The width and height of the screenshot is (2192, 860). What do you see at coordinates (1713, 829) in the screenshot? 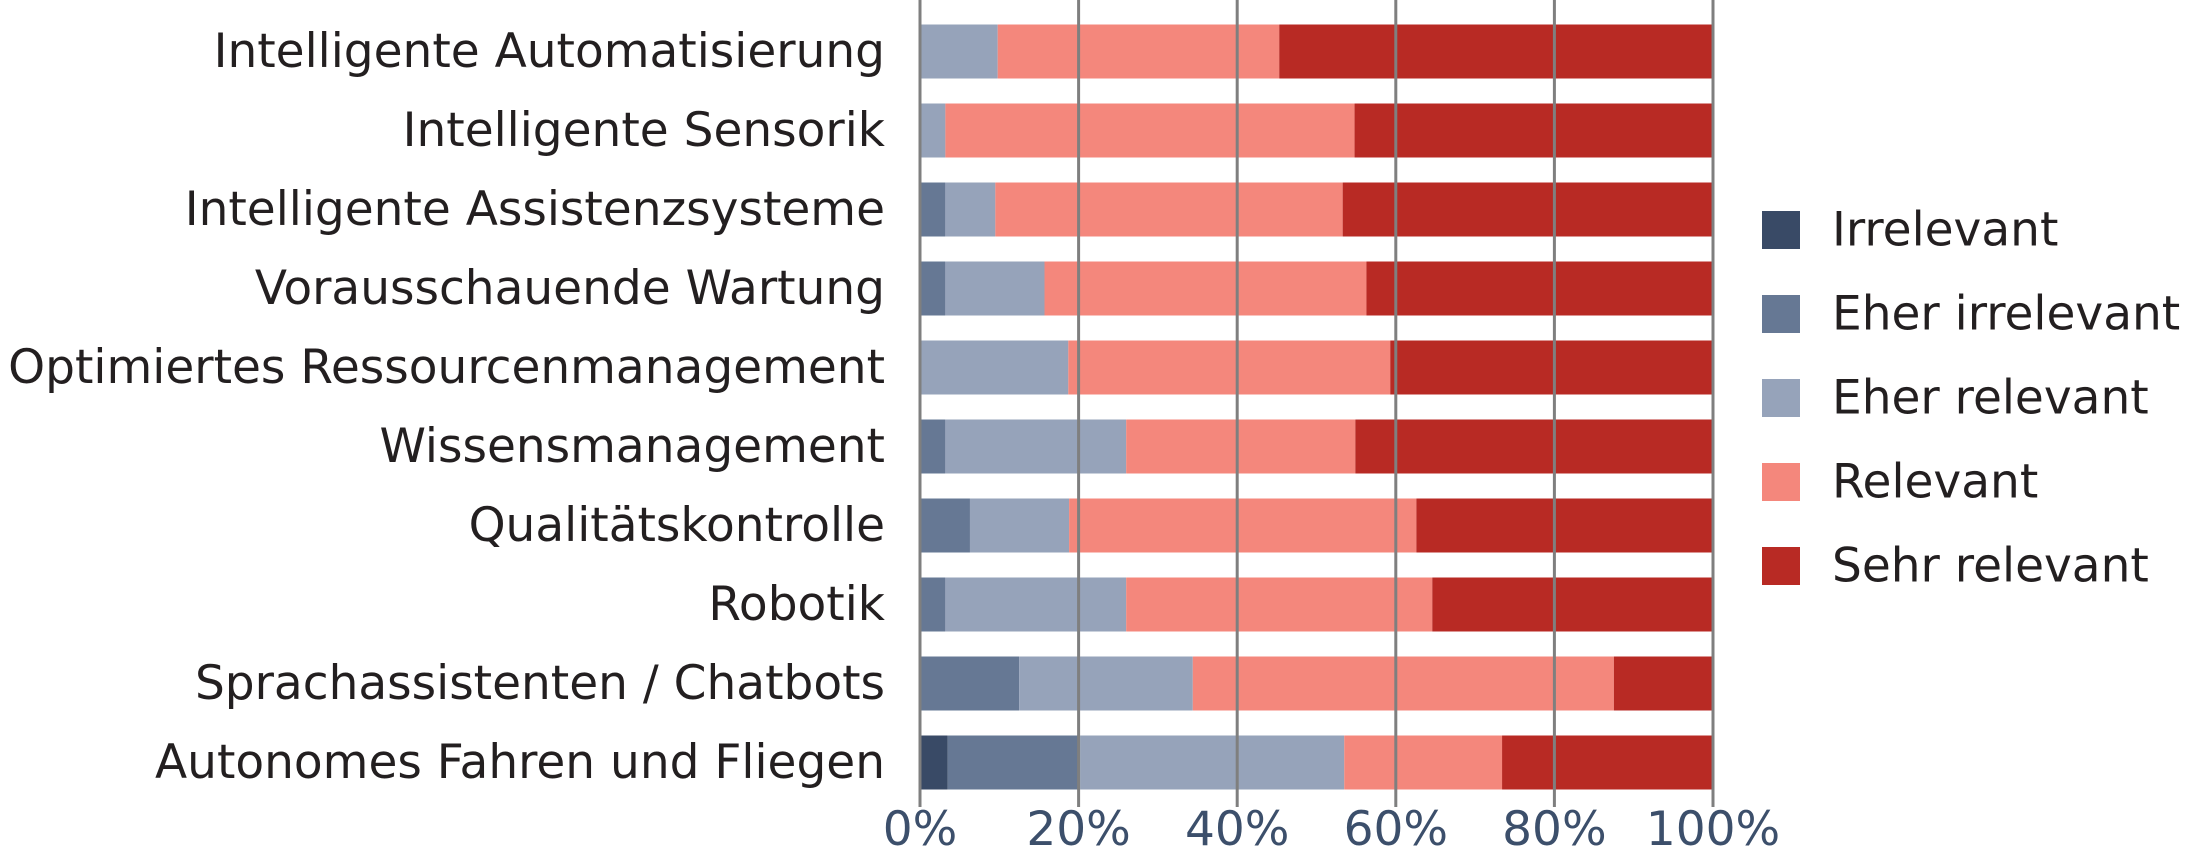
I see `x-tick-label: 100%` at bounding box center [1713, 829].